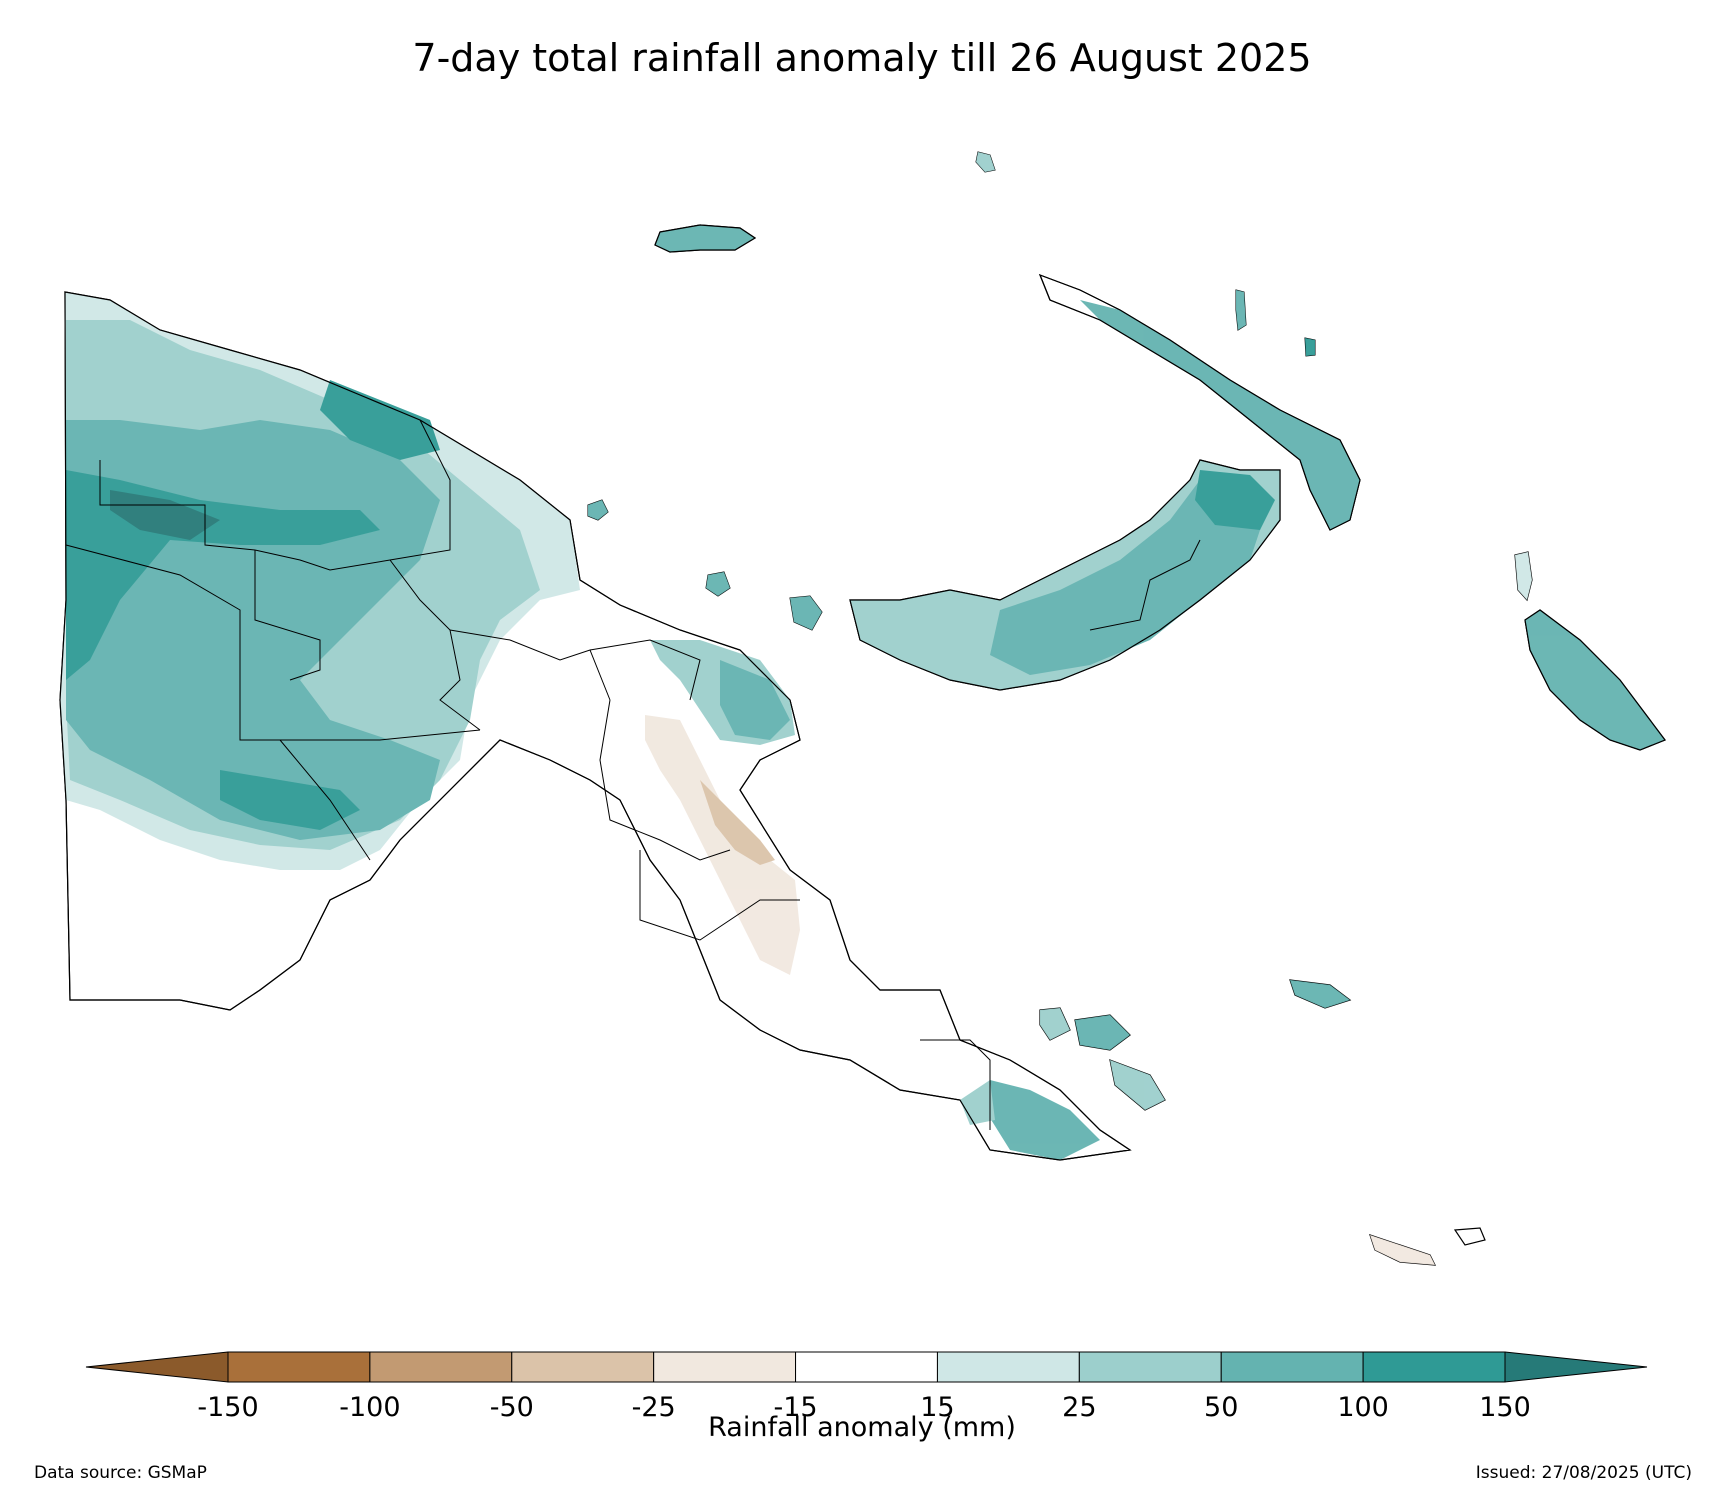 The height and width of the screenshot is (1494, 1724). Describe the element at coordinates (1576, 1367) in the screenshot. I see `colorbar-extend-high` at that location.